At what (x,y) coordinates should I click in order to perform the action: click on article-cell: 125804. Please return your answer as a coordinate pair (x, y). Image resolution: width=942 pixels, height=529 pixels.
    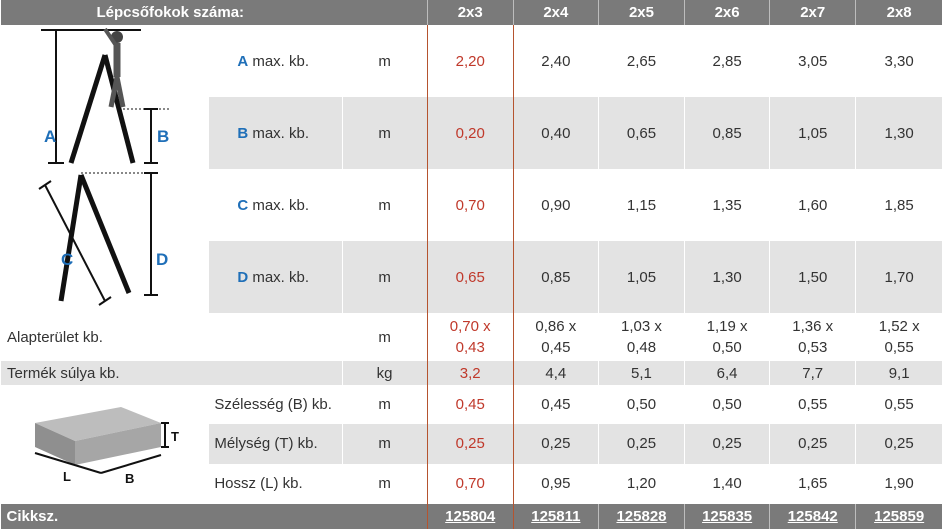
    Looking at the image, I should click on (470, 516).